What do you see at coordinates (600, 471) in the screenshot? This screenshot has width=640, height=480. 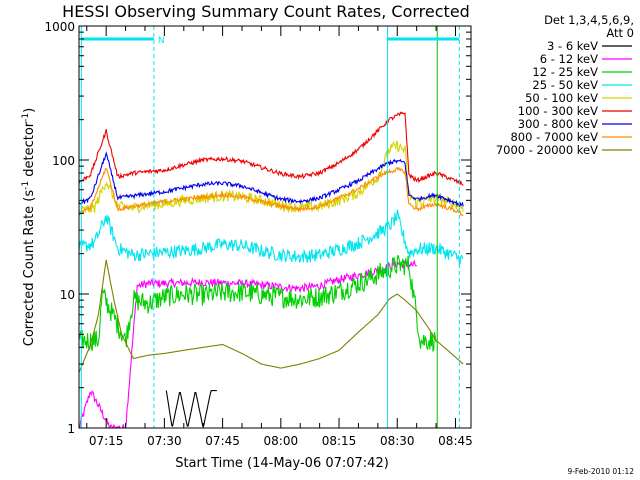 I see `timestamp: 9-Feb-2010 01:12` at bounding box center [600, 471].